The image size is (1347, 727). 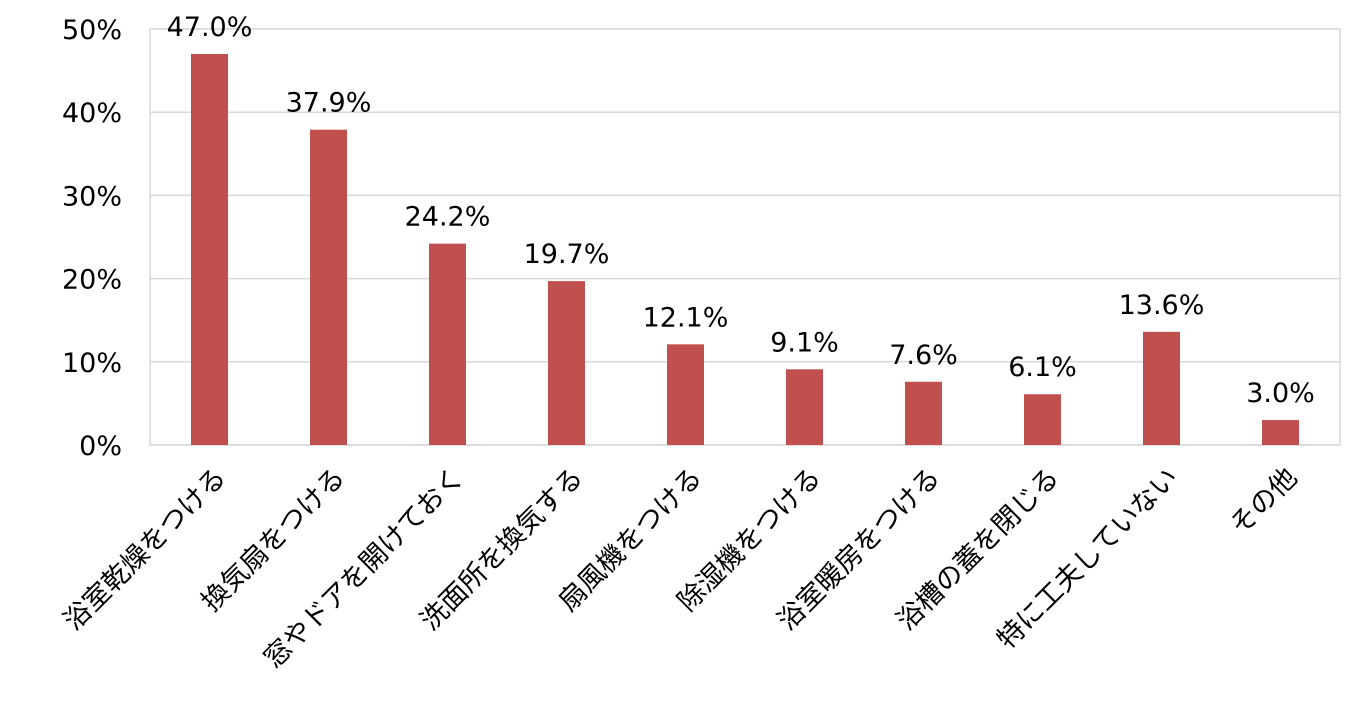 I want to click on category-label: 浴室乾燥をつける, so click(x=145, y=549).